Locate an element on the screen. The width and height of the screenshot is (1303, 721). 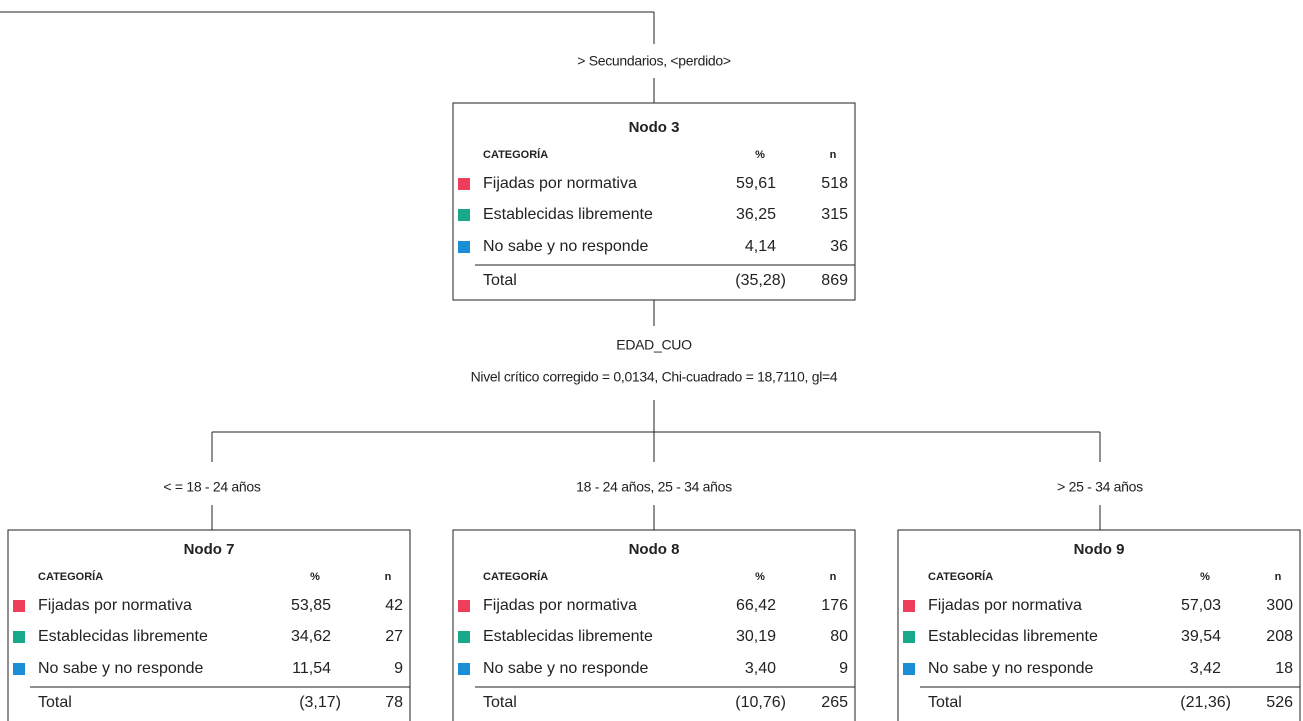
count: 18 is located at coordinates (1284, 668).